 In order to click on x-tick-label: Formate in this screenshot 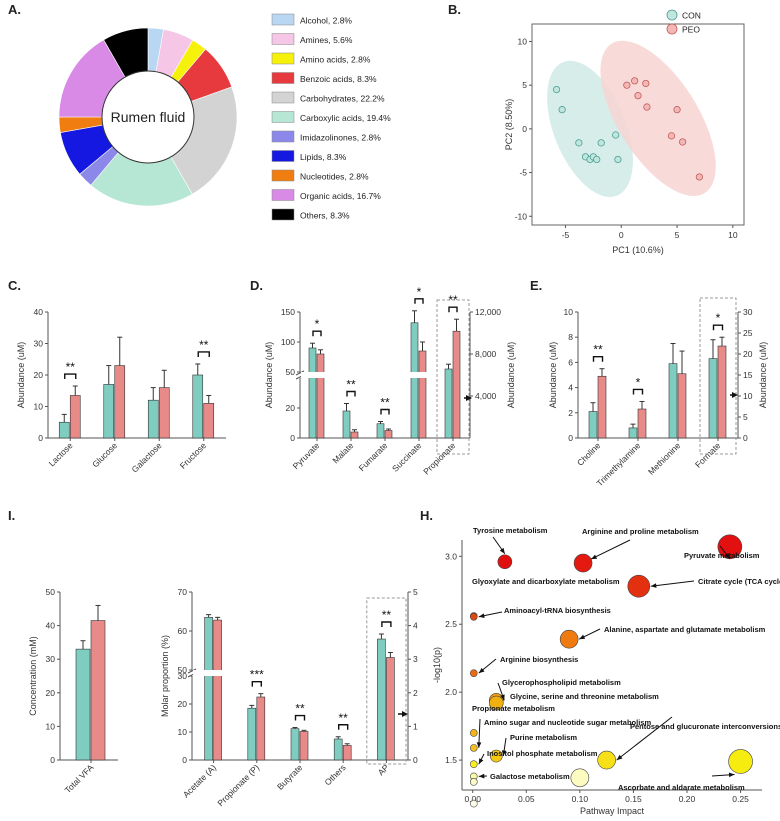, I will do `click(708, 455)`.